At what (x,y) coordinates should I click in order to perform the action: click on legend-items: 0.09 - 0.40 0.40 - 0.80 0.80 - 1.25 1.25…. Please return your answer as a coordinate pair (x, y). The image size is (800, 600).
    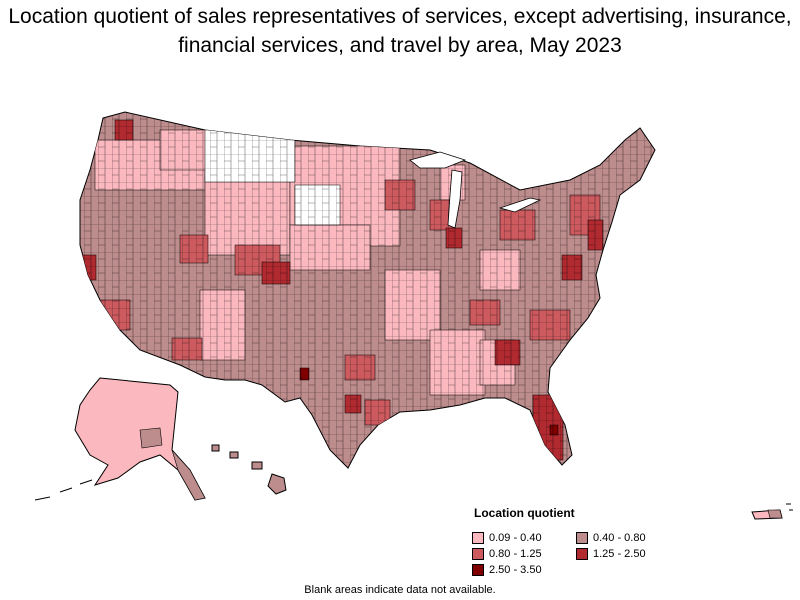
    Looking at the image, I should click on (572, 553).